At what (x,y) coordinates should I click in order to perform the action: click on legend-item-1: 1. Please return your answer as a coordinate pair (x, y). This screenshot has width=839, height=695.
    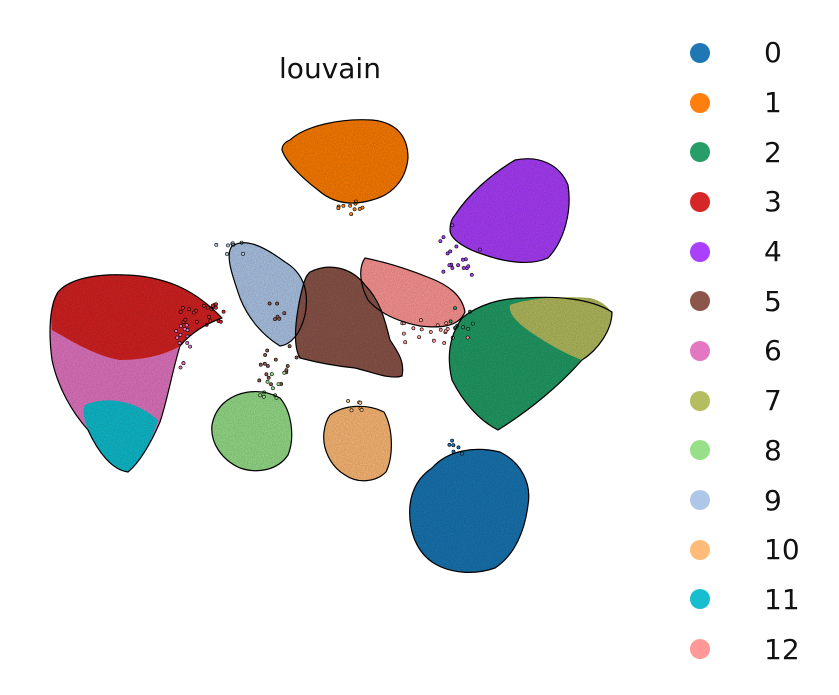
    Looking at the image, I should click on (736, 103).